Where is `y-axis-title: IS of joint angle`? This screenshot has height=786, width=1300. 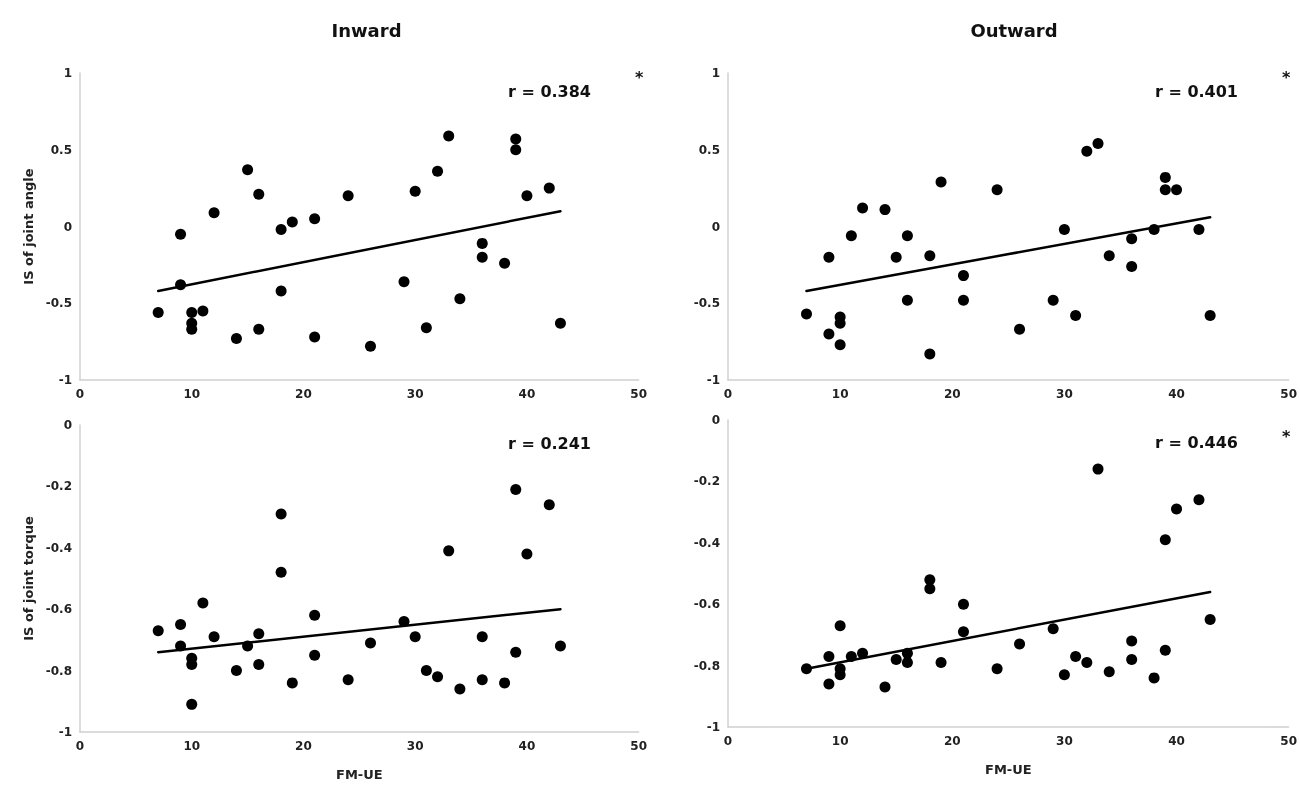 y-axis-title: IS of joint angle is located at coordinates (28, 226).